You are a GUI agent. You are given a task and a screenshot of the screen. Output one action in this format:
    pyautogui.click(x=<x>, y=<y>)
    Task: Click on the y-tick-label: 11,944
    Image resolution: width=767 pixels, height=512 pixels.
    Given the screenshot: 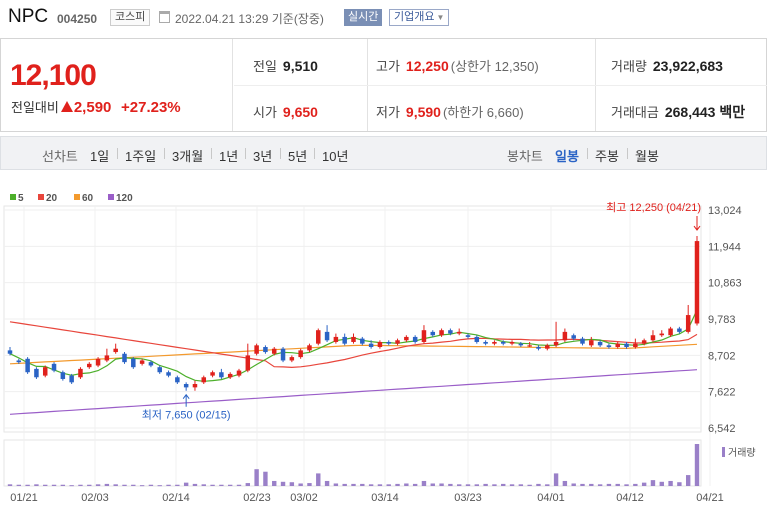 What is the action you would take?
    pyautogui.click(x=724, y=247)
    